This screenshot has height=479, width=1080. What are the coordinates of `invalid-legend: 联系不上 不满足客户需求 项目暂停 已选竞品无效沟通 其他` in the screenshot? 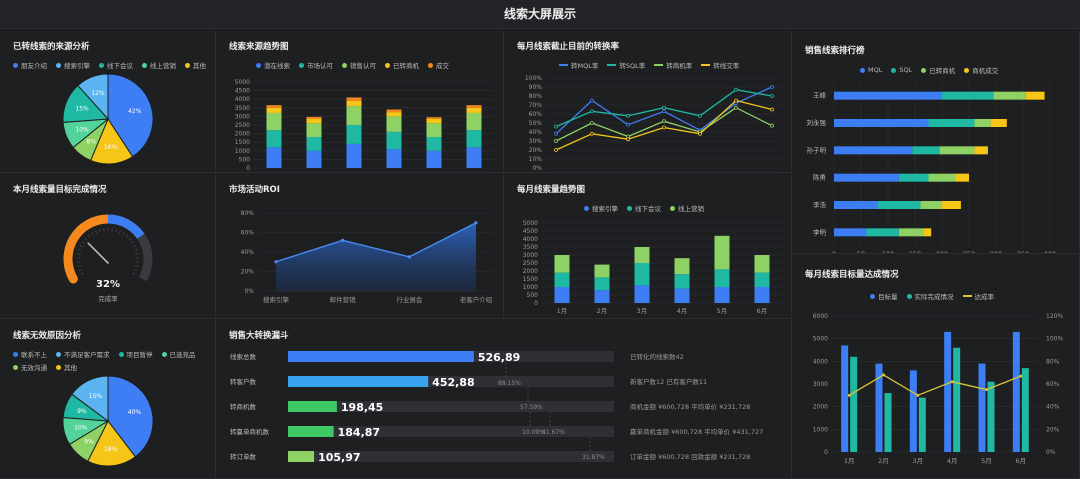 It's located at (113, 360).